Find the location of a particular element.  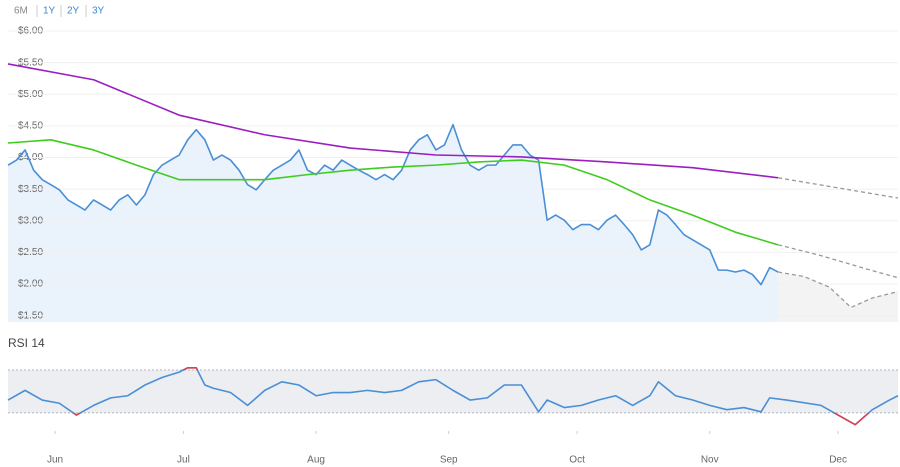

rsi-band is located at coordinates (453, 391).